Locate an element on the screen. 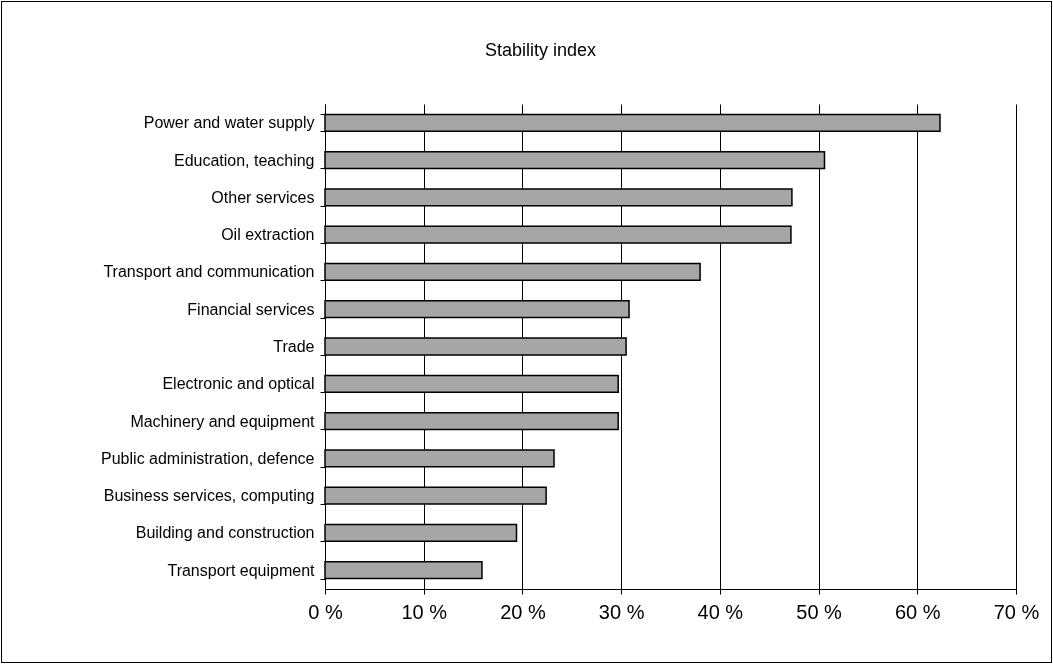 This screenshot has width=1053, height=664. x-tick-label: 40 % is located at coordinates (720, 611).